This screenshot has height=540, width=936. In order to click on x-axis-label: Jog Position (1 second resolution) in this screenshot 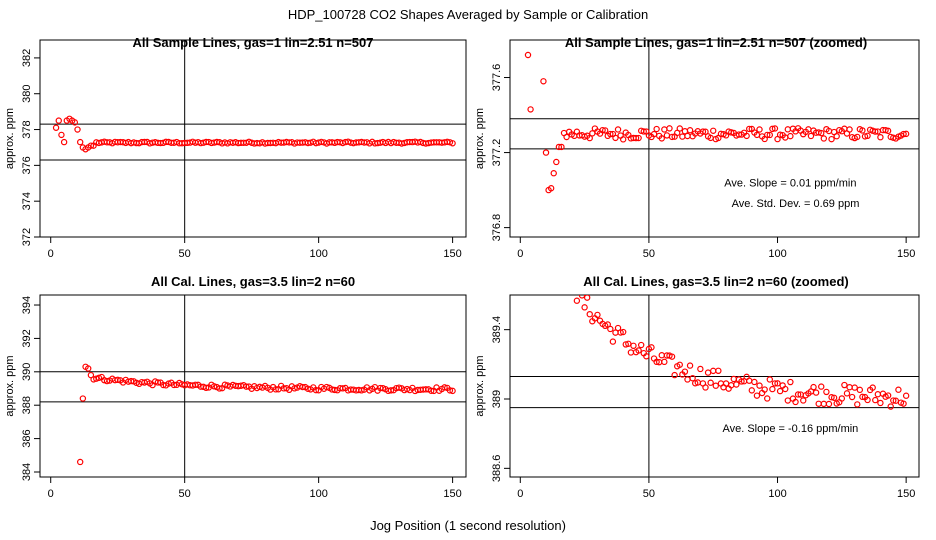, I will do `click(468, 525)`.